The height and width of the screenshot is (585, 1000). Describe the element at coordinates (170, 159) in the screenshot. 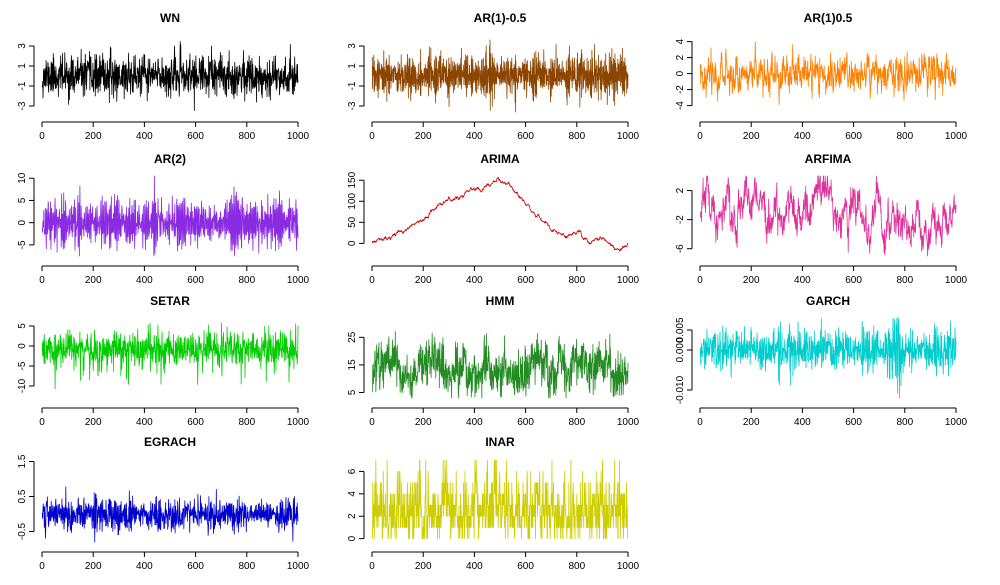

I see `panel-title: AR(2)` at that location.